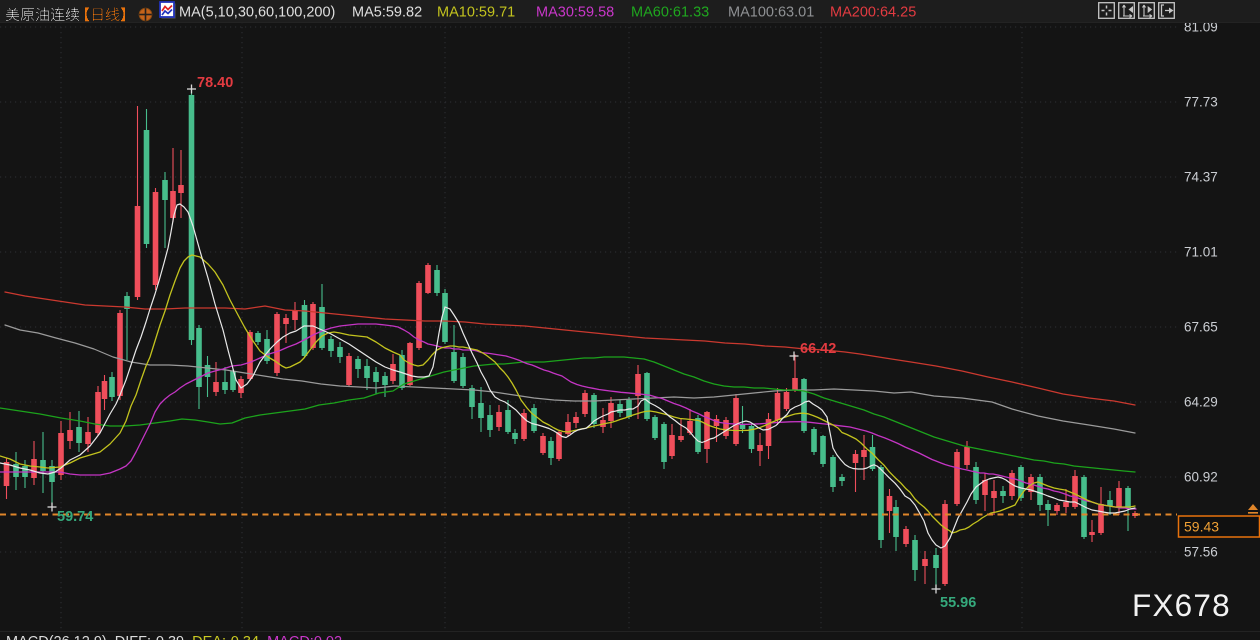 The image size is (1260, 640). Describe the element at coordinates (1201, 402) in the screenshot. I see `svg-text: 64.29` at that location.